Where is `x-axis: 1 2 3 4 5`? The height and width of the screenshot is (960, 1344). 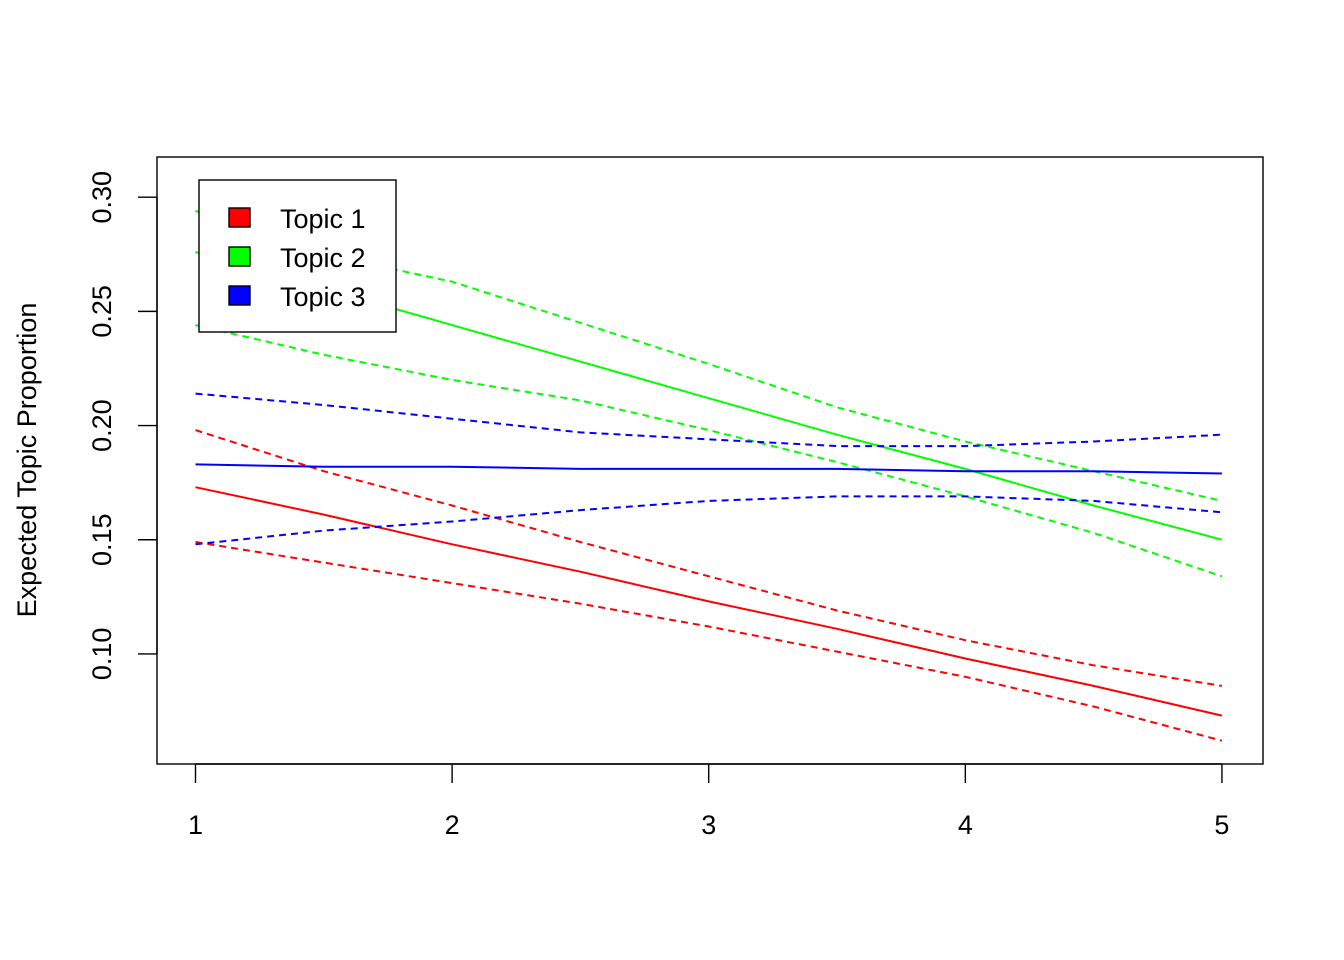
x-axis: 1 2 3 4 5 is located at coordinates (708, 801).